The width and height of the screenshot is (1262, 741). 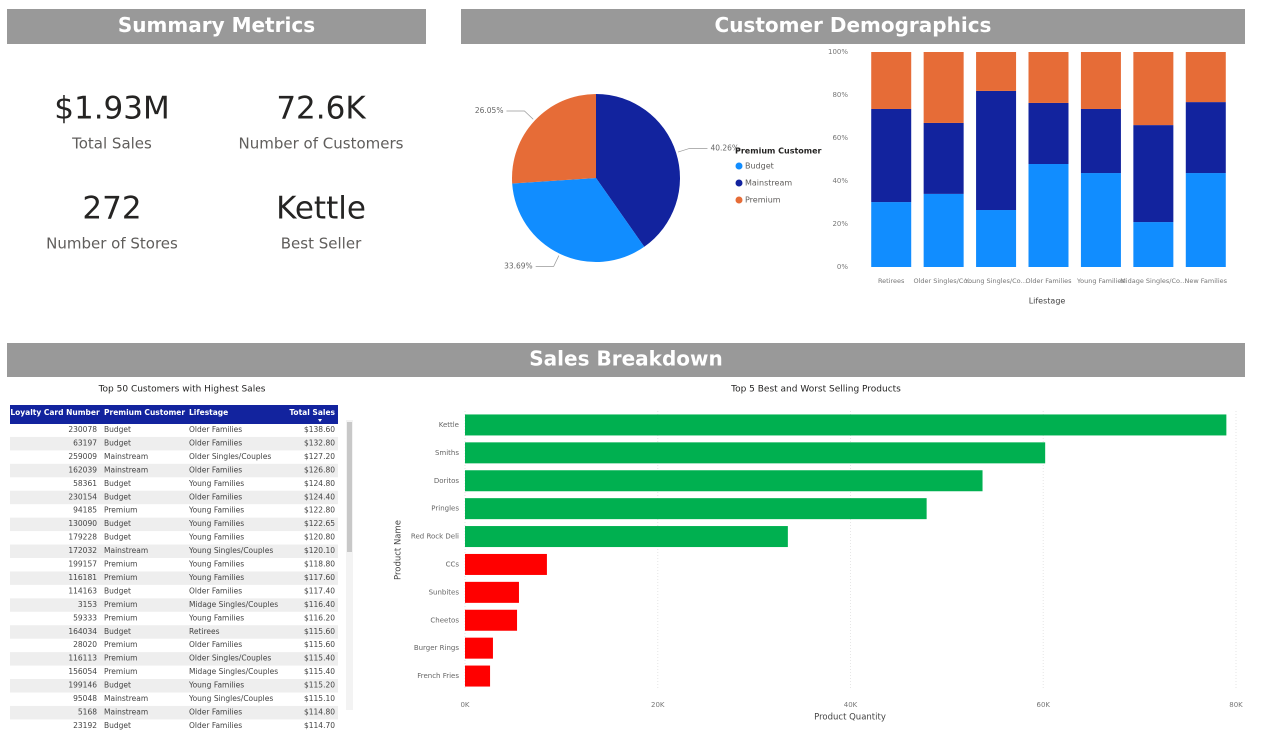 I want to click on table-cell: 156054, so click(x=82, y=671).